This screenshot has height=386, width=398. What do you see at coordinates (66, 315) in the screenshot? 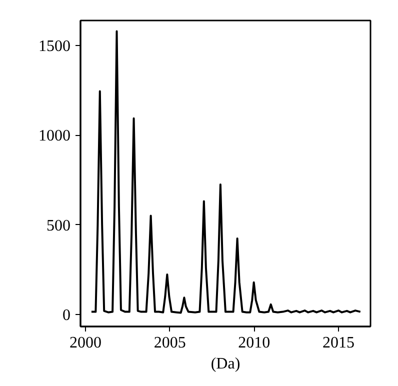
I see `y-tick-label: 0` at bounding box center [66, 315].